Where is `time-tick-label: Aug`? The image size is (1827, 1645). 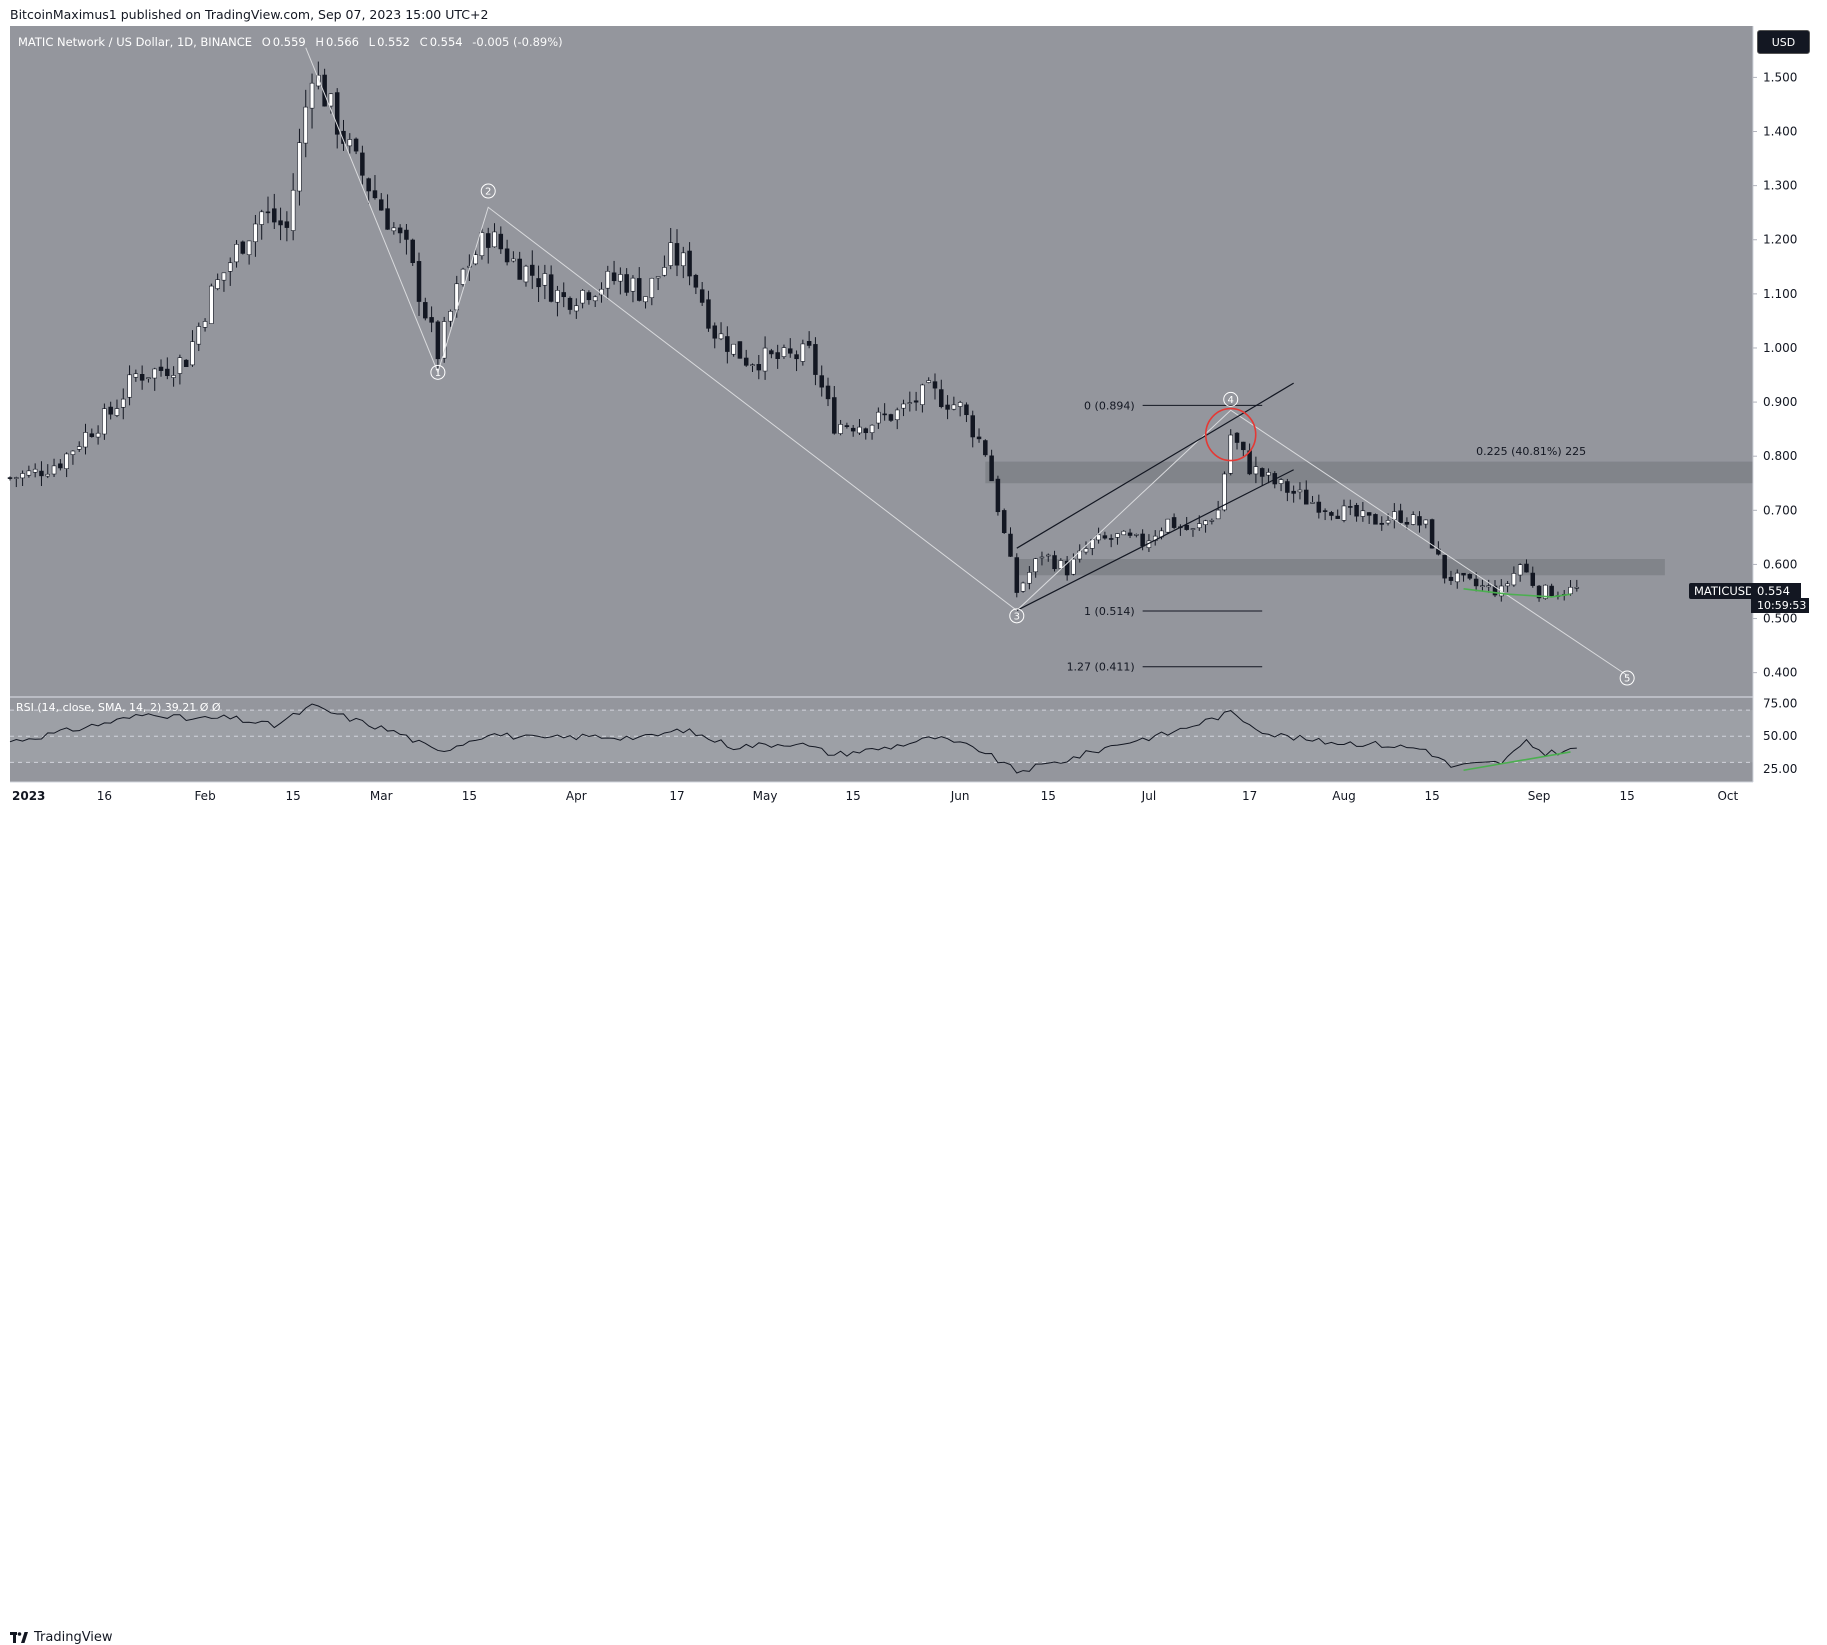 time-tick-label: Aug is located at coordinates (1343, 796).